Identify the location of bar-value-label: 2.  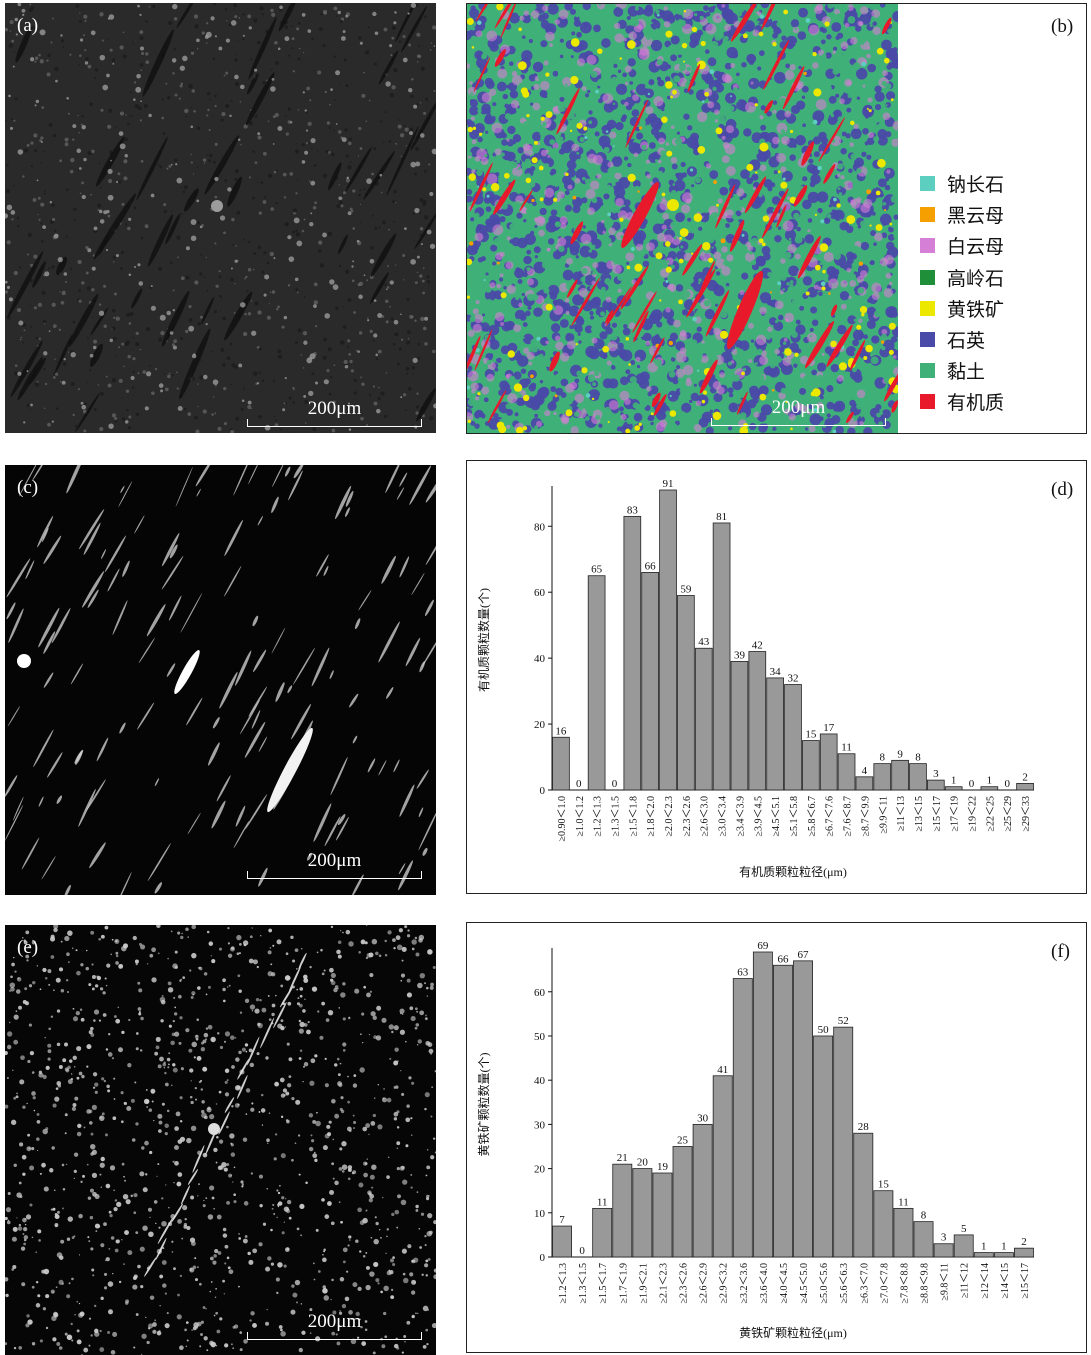
(1025, 777).